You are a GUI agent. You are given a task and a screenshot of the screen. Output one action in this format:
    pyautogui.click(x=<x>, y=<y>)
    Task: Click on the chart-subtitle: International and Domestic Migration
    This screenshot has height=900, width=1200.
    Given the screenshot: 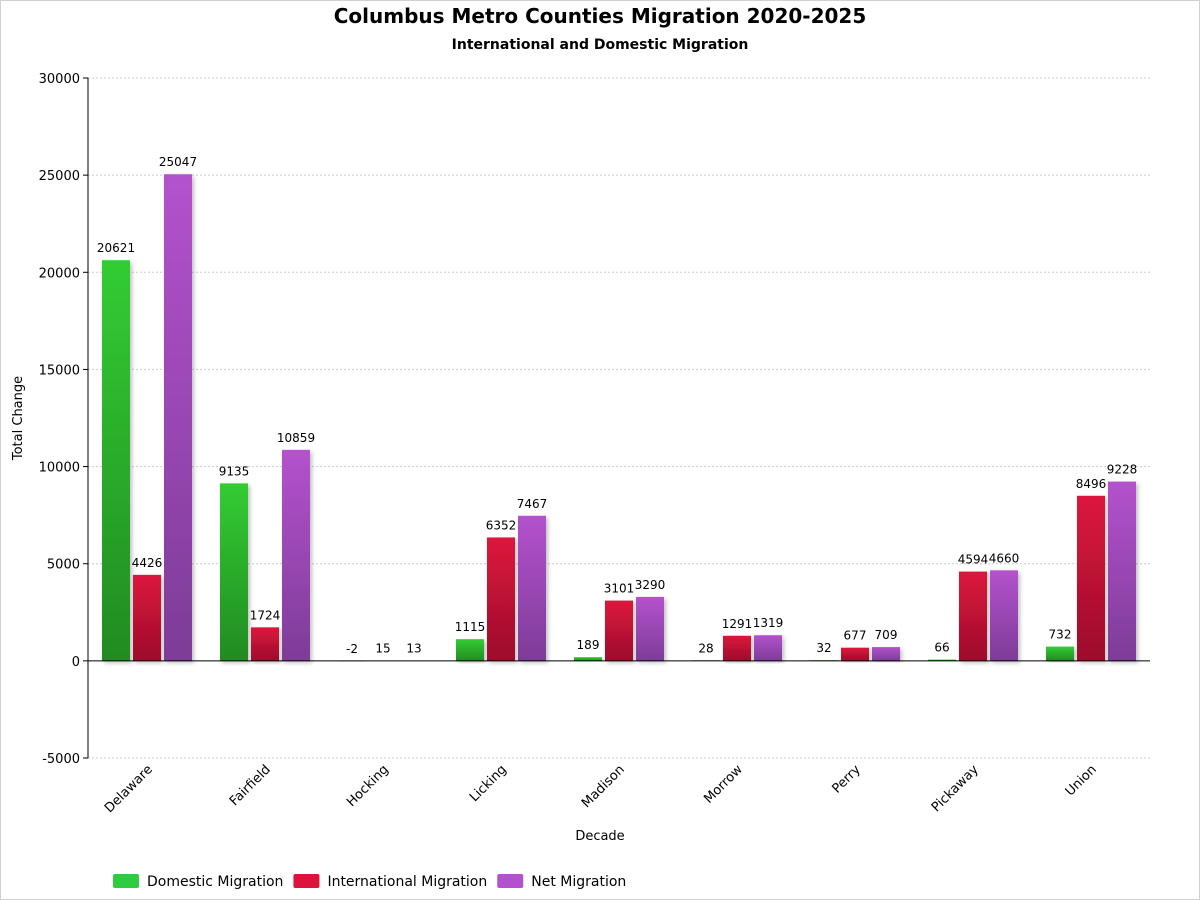 What is the action you would take?
    pyautogui.click(x=600, y=45)
    